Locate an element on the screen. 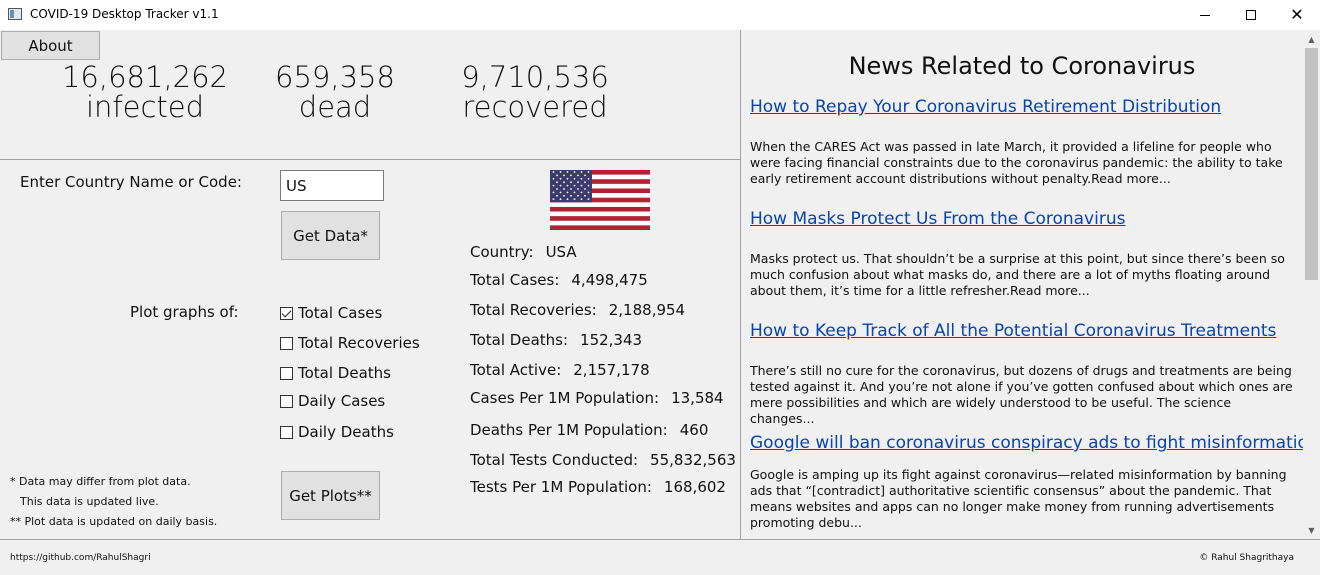 Image resolution: width=1320 pixels, height=575 pixels. info-cases-per-million: Cases Per 1M Population: 13,584 is located at coordinates (597, 398).